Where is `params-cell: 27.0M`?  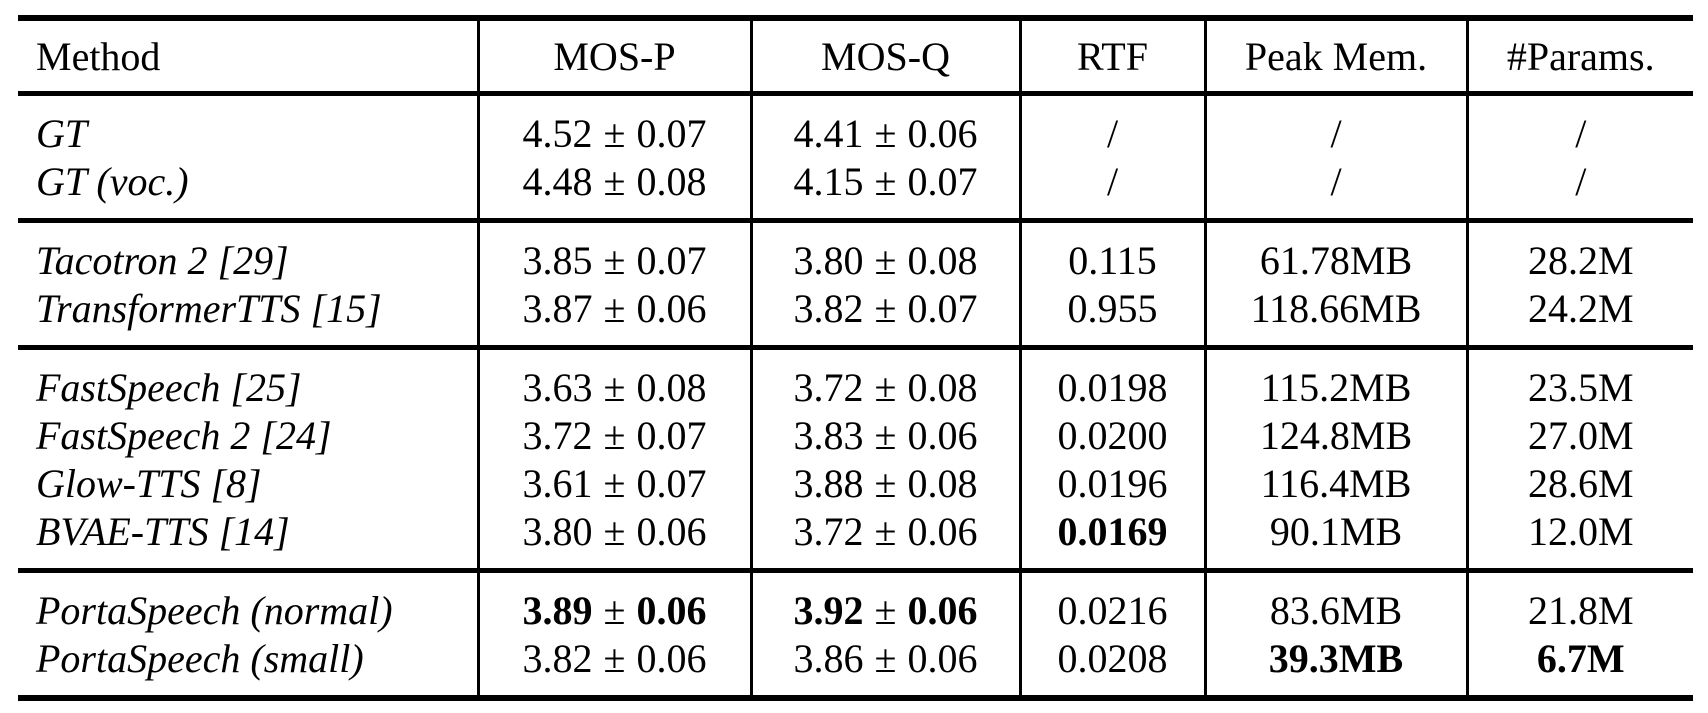 params-cell: 27.0M is located at coordinates (1579, 435).